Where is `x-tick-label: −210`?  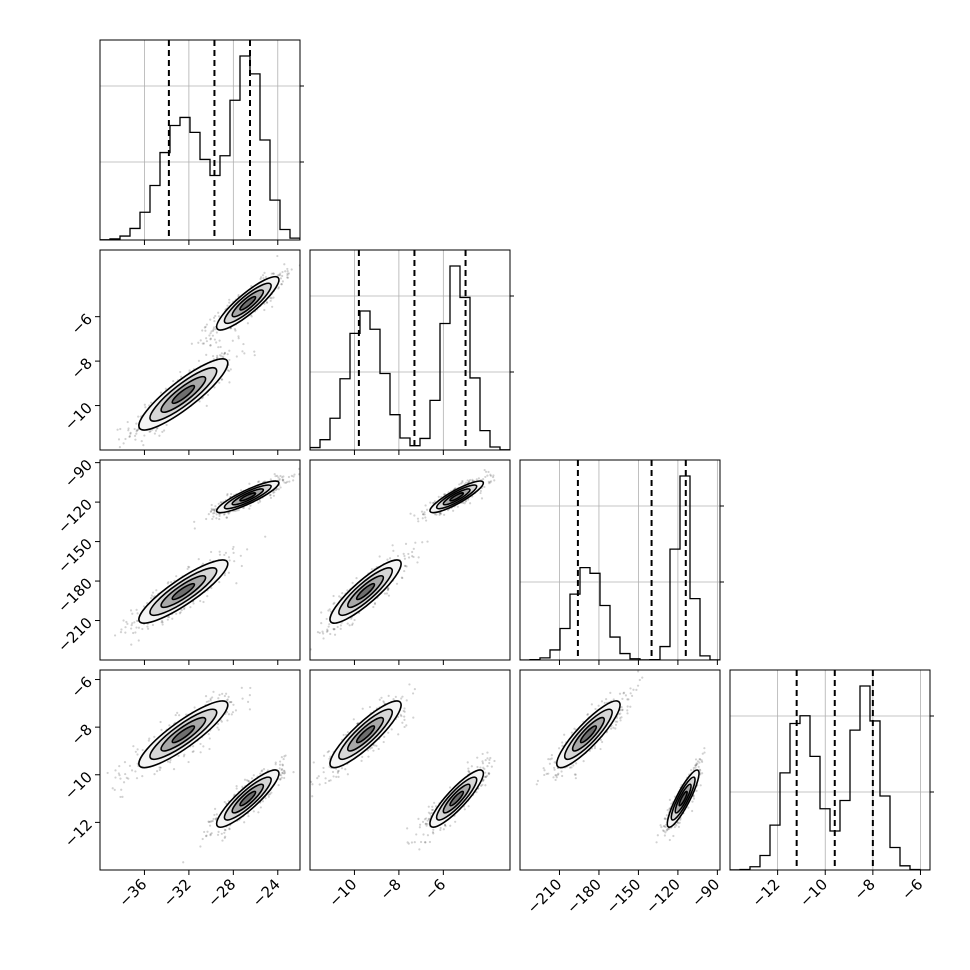 x-tick-label: −210 is located at coordinates (545, 896).